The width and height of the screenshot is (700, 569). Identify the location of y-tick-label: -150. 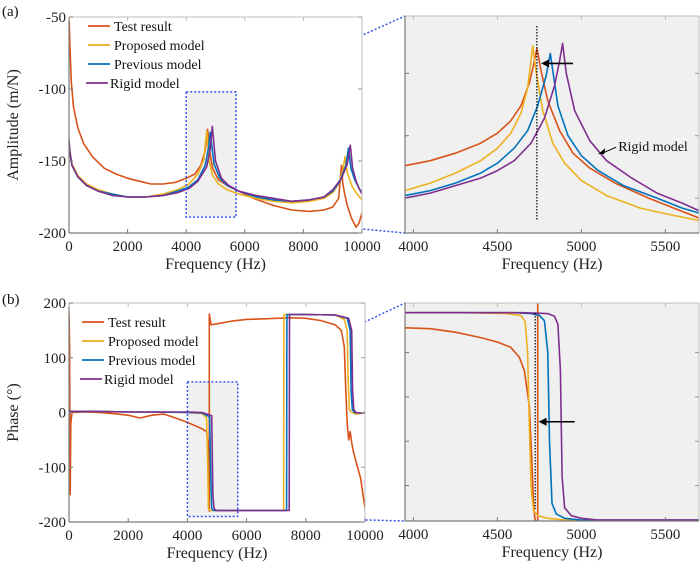
(53, 162).